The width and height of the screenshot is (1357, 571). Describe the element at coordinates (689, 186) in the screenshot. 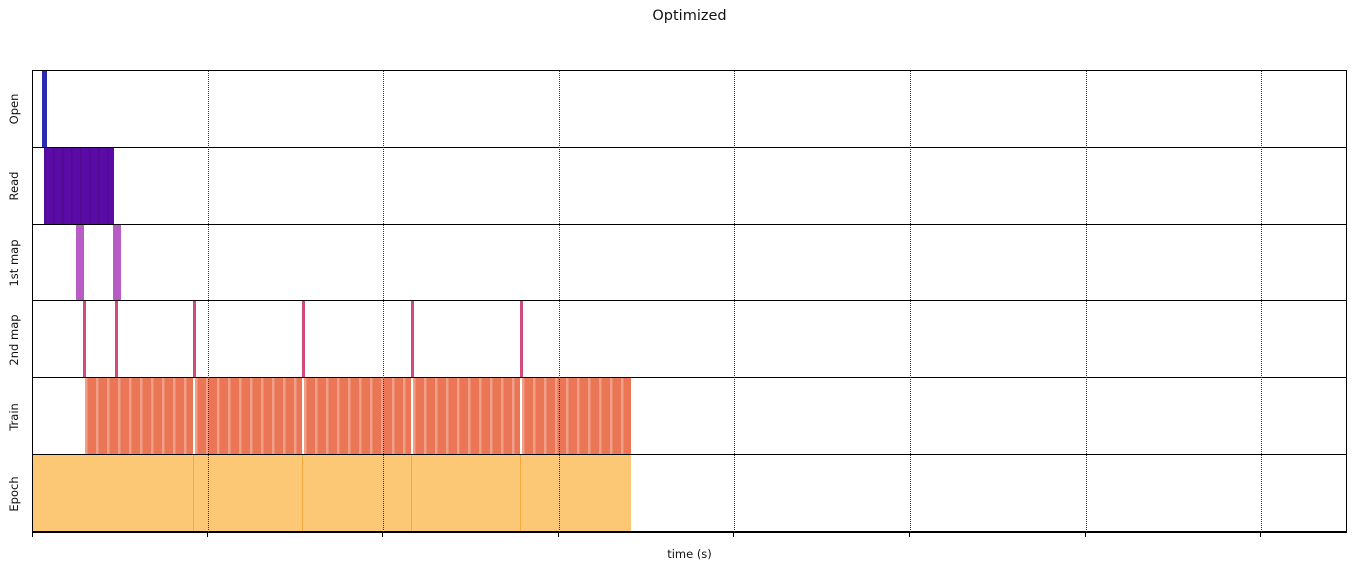

I see `track-row-read` at that location.